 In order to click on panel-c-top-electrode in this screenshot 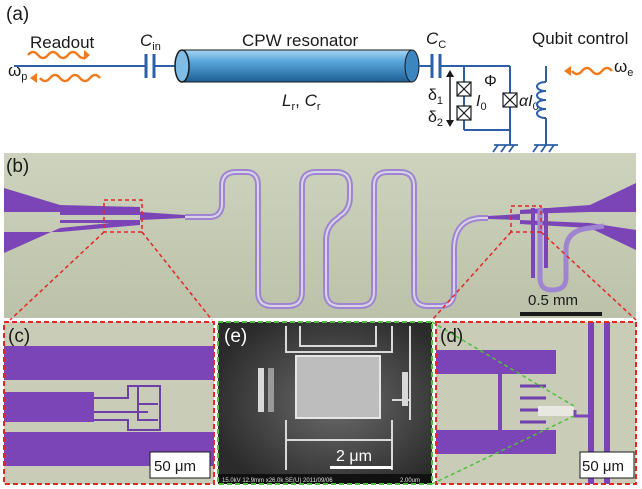, I will do `click(109, 363)`.